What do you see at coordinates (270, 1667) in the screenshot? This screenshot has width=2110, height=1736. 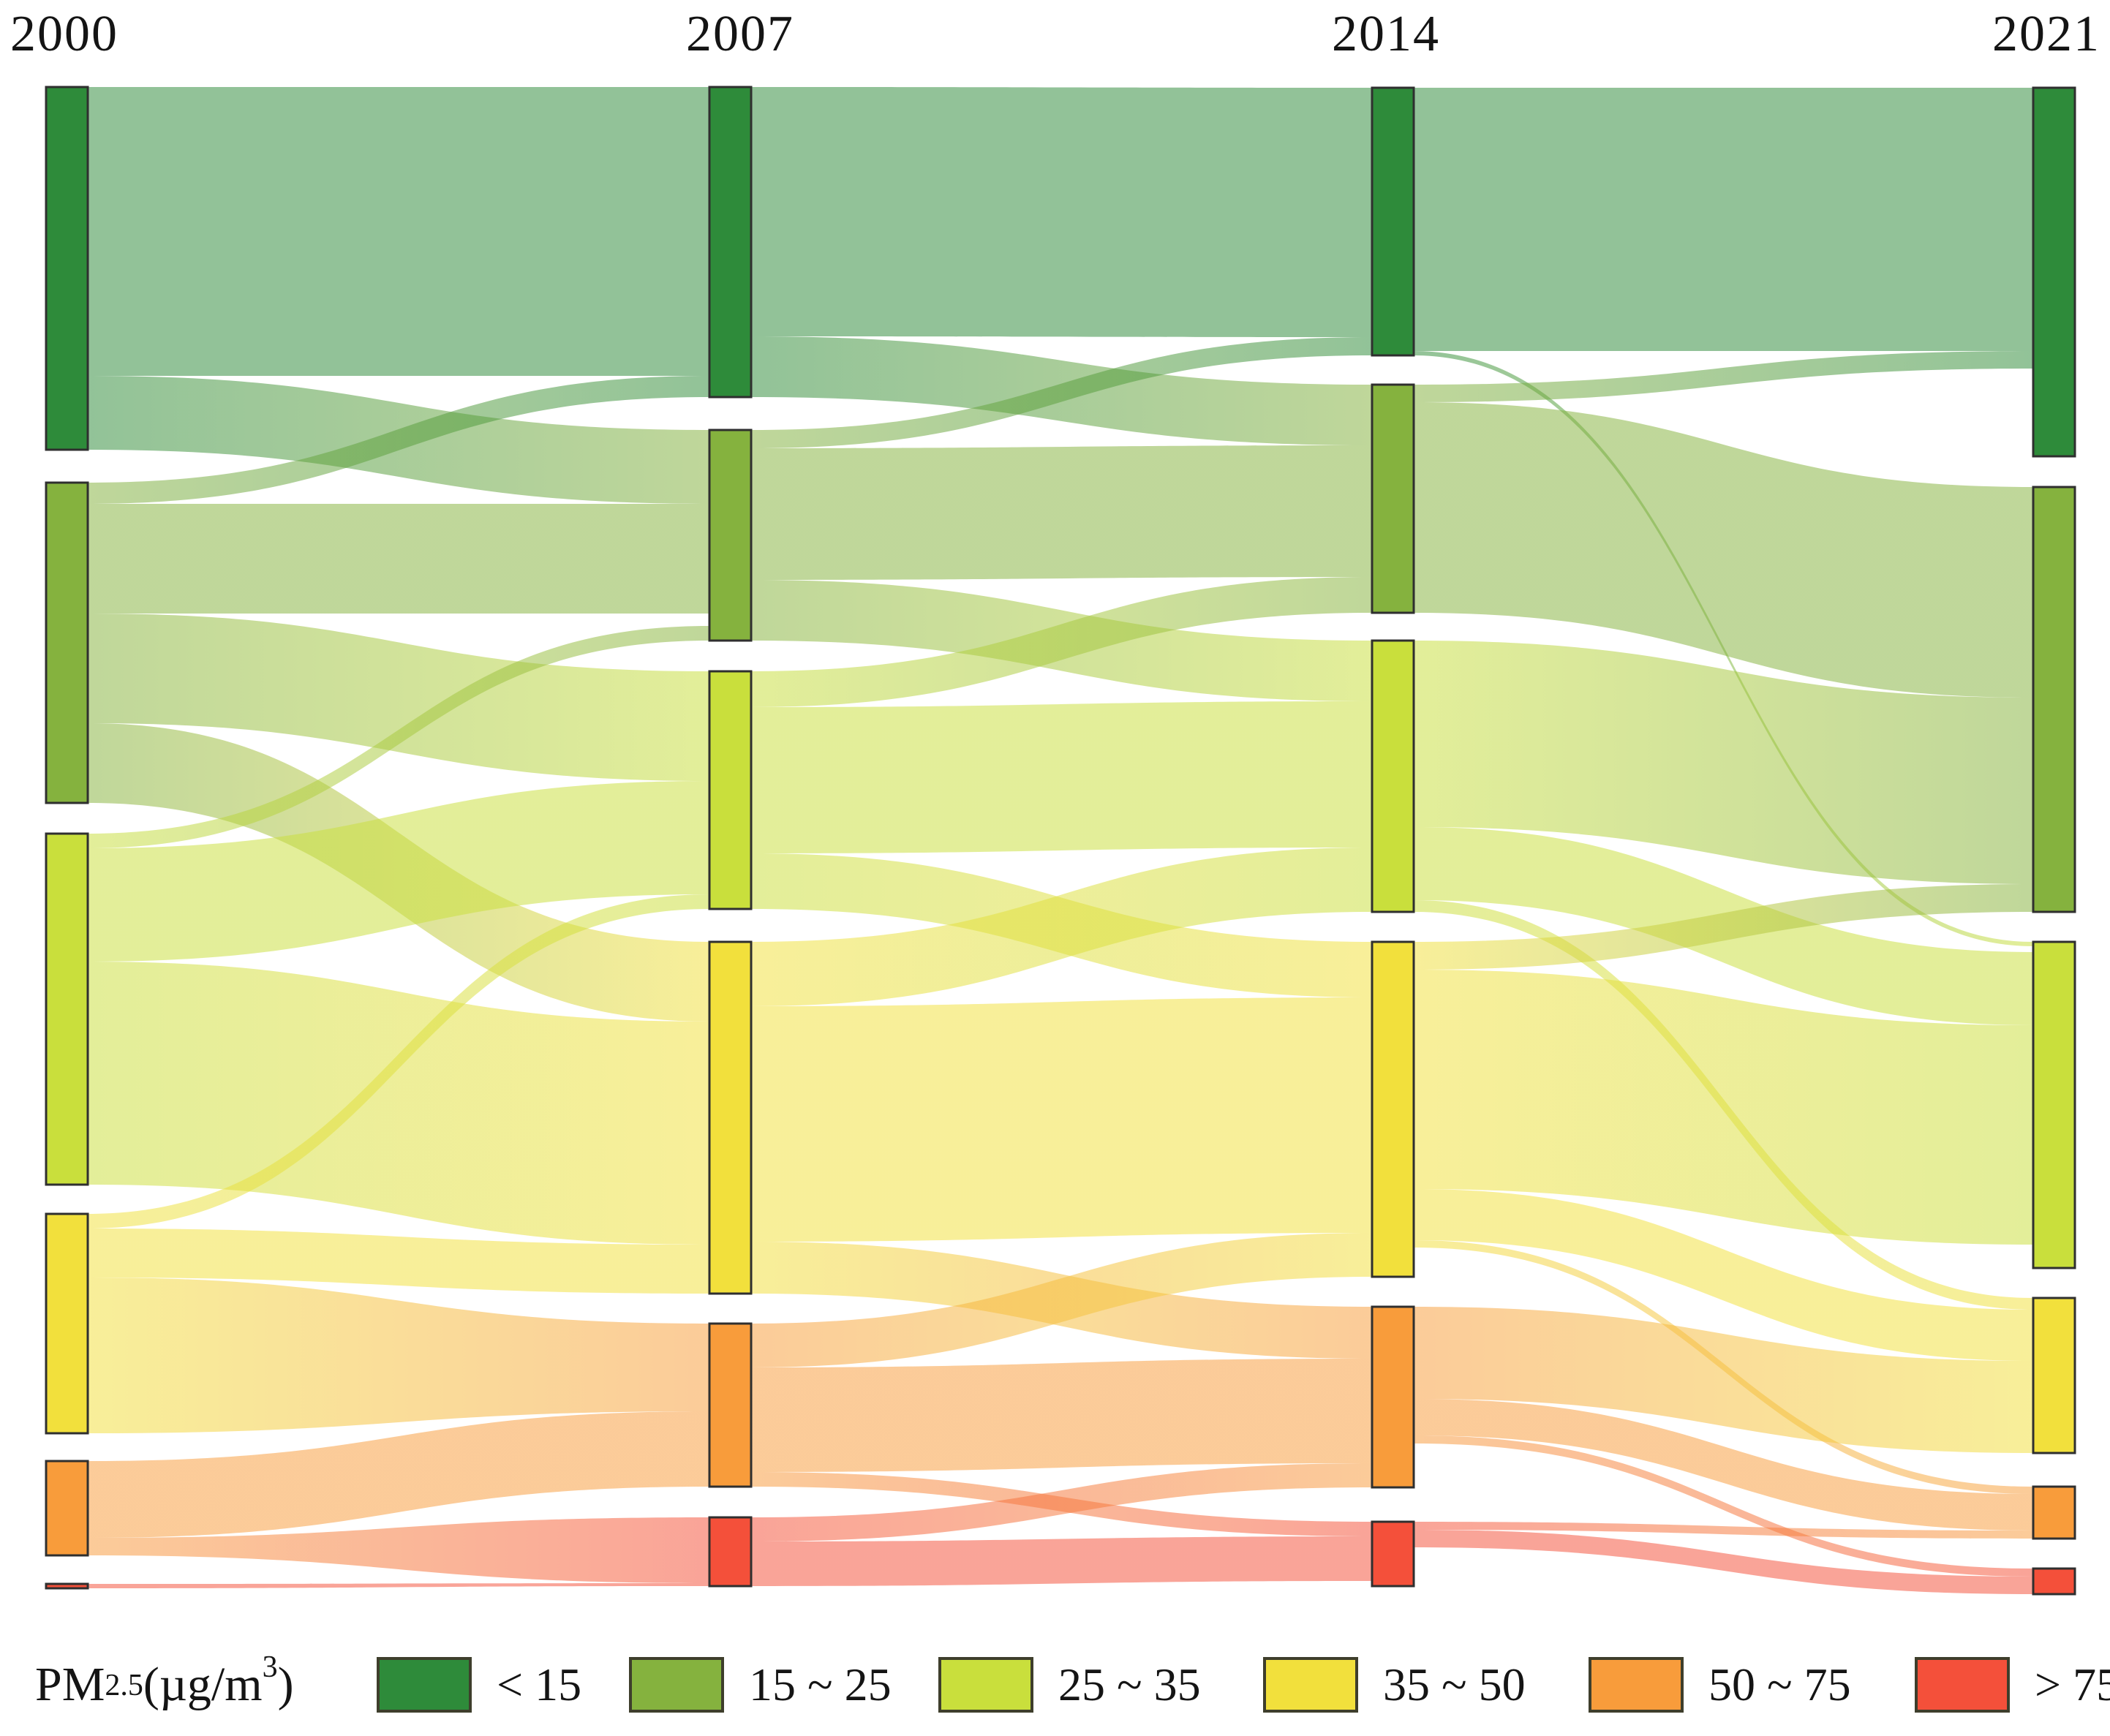 I see `legend-title-superscript: 3` at bounding box center [270, 1667].